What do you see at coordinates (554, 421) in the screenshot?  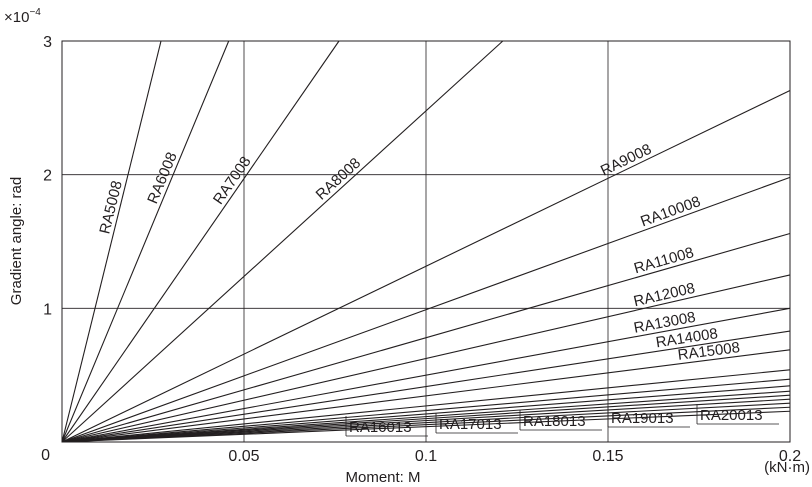 I see `series-label: RA18013` at bounding box center [554, 421].